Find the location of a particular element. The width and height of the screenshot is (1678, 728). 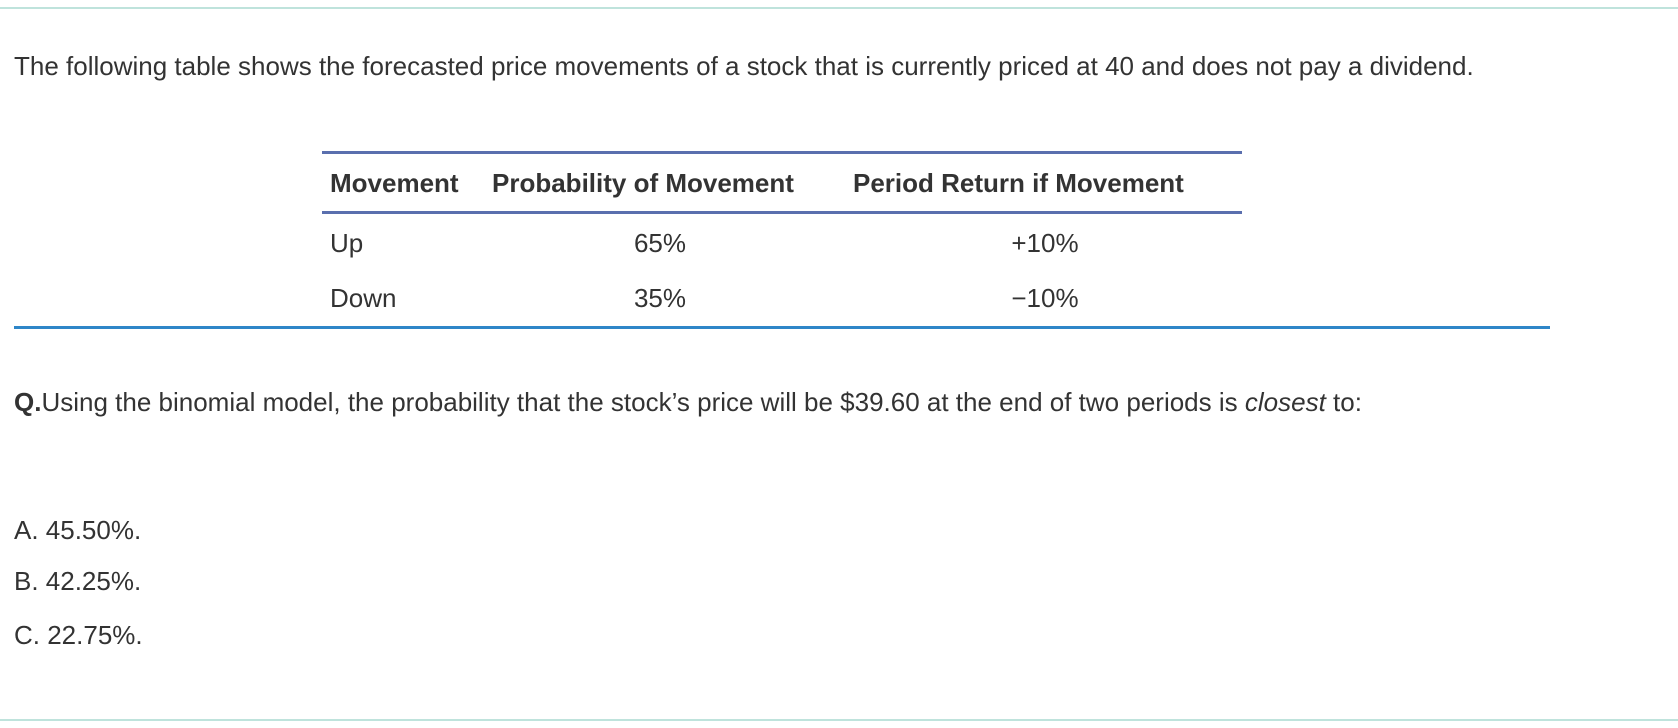

top-border is located at coordinates (839, 8).